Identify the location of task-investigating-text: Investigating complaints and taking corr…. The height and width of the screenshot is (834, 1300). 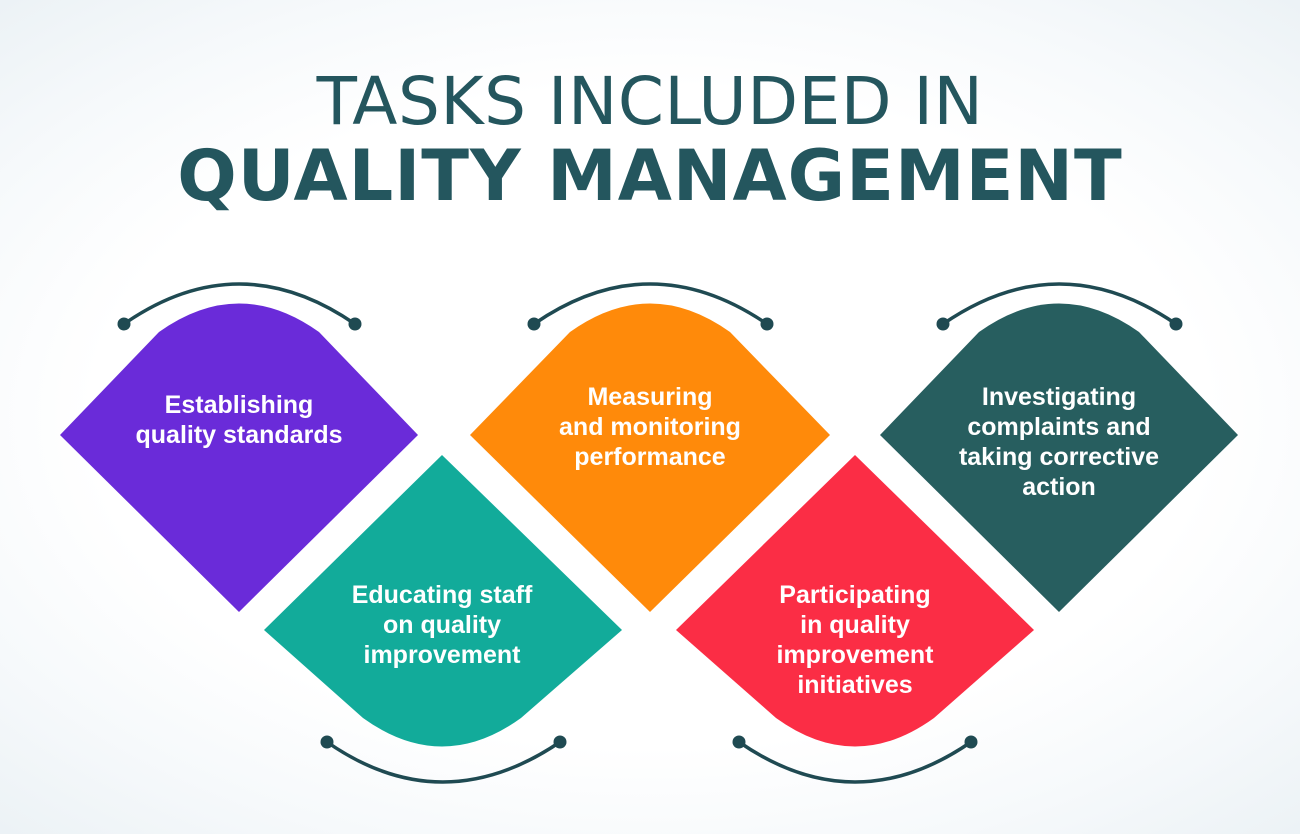
(1059, 442).